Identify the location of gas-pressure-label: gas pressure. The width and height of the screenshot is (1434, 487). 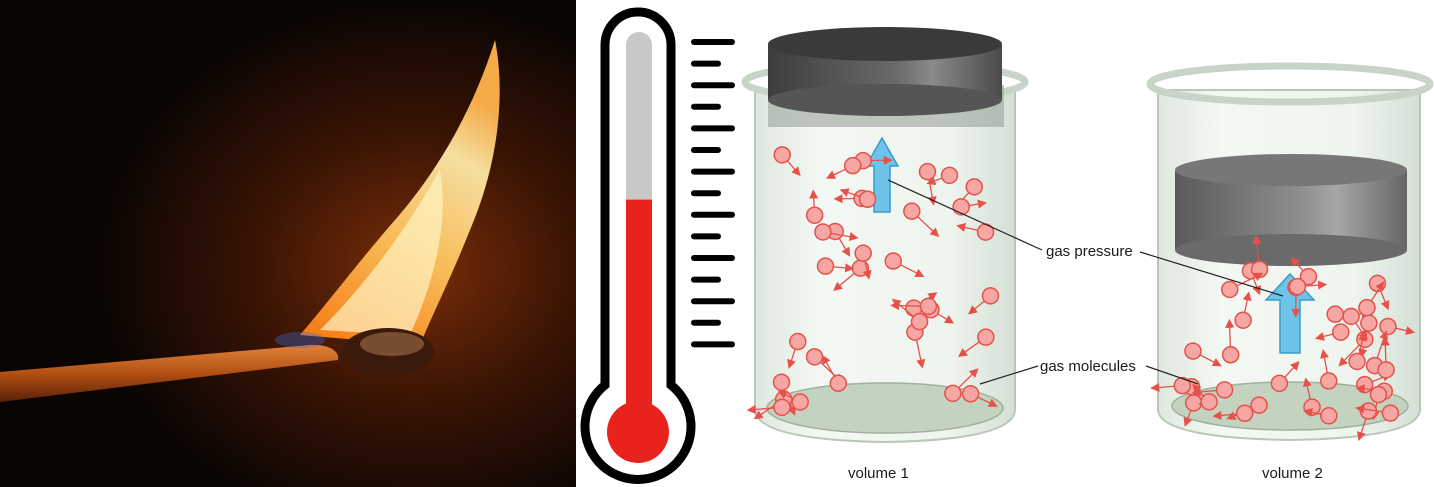
(1089, 251).